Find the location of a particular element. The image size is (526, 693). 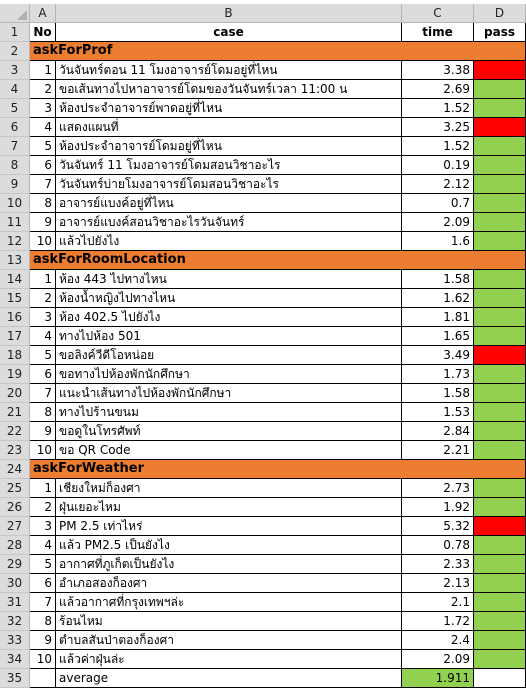

row-number: 2 is located at coordinates (15, 51).